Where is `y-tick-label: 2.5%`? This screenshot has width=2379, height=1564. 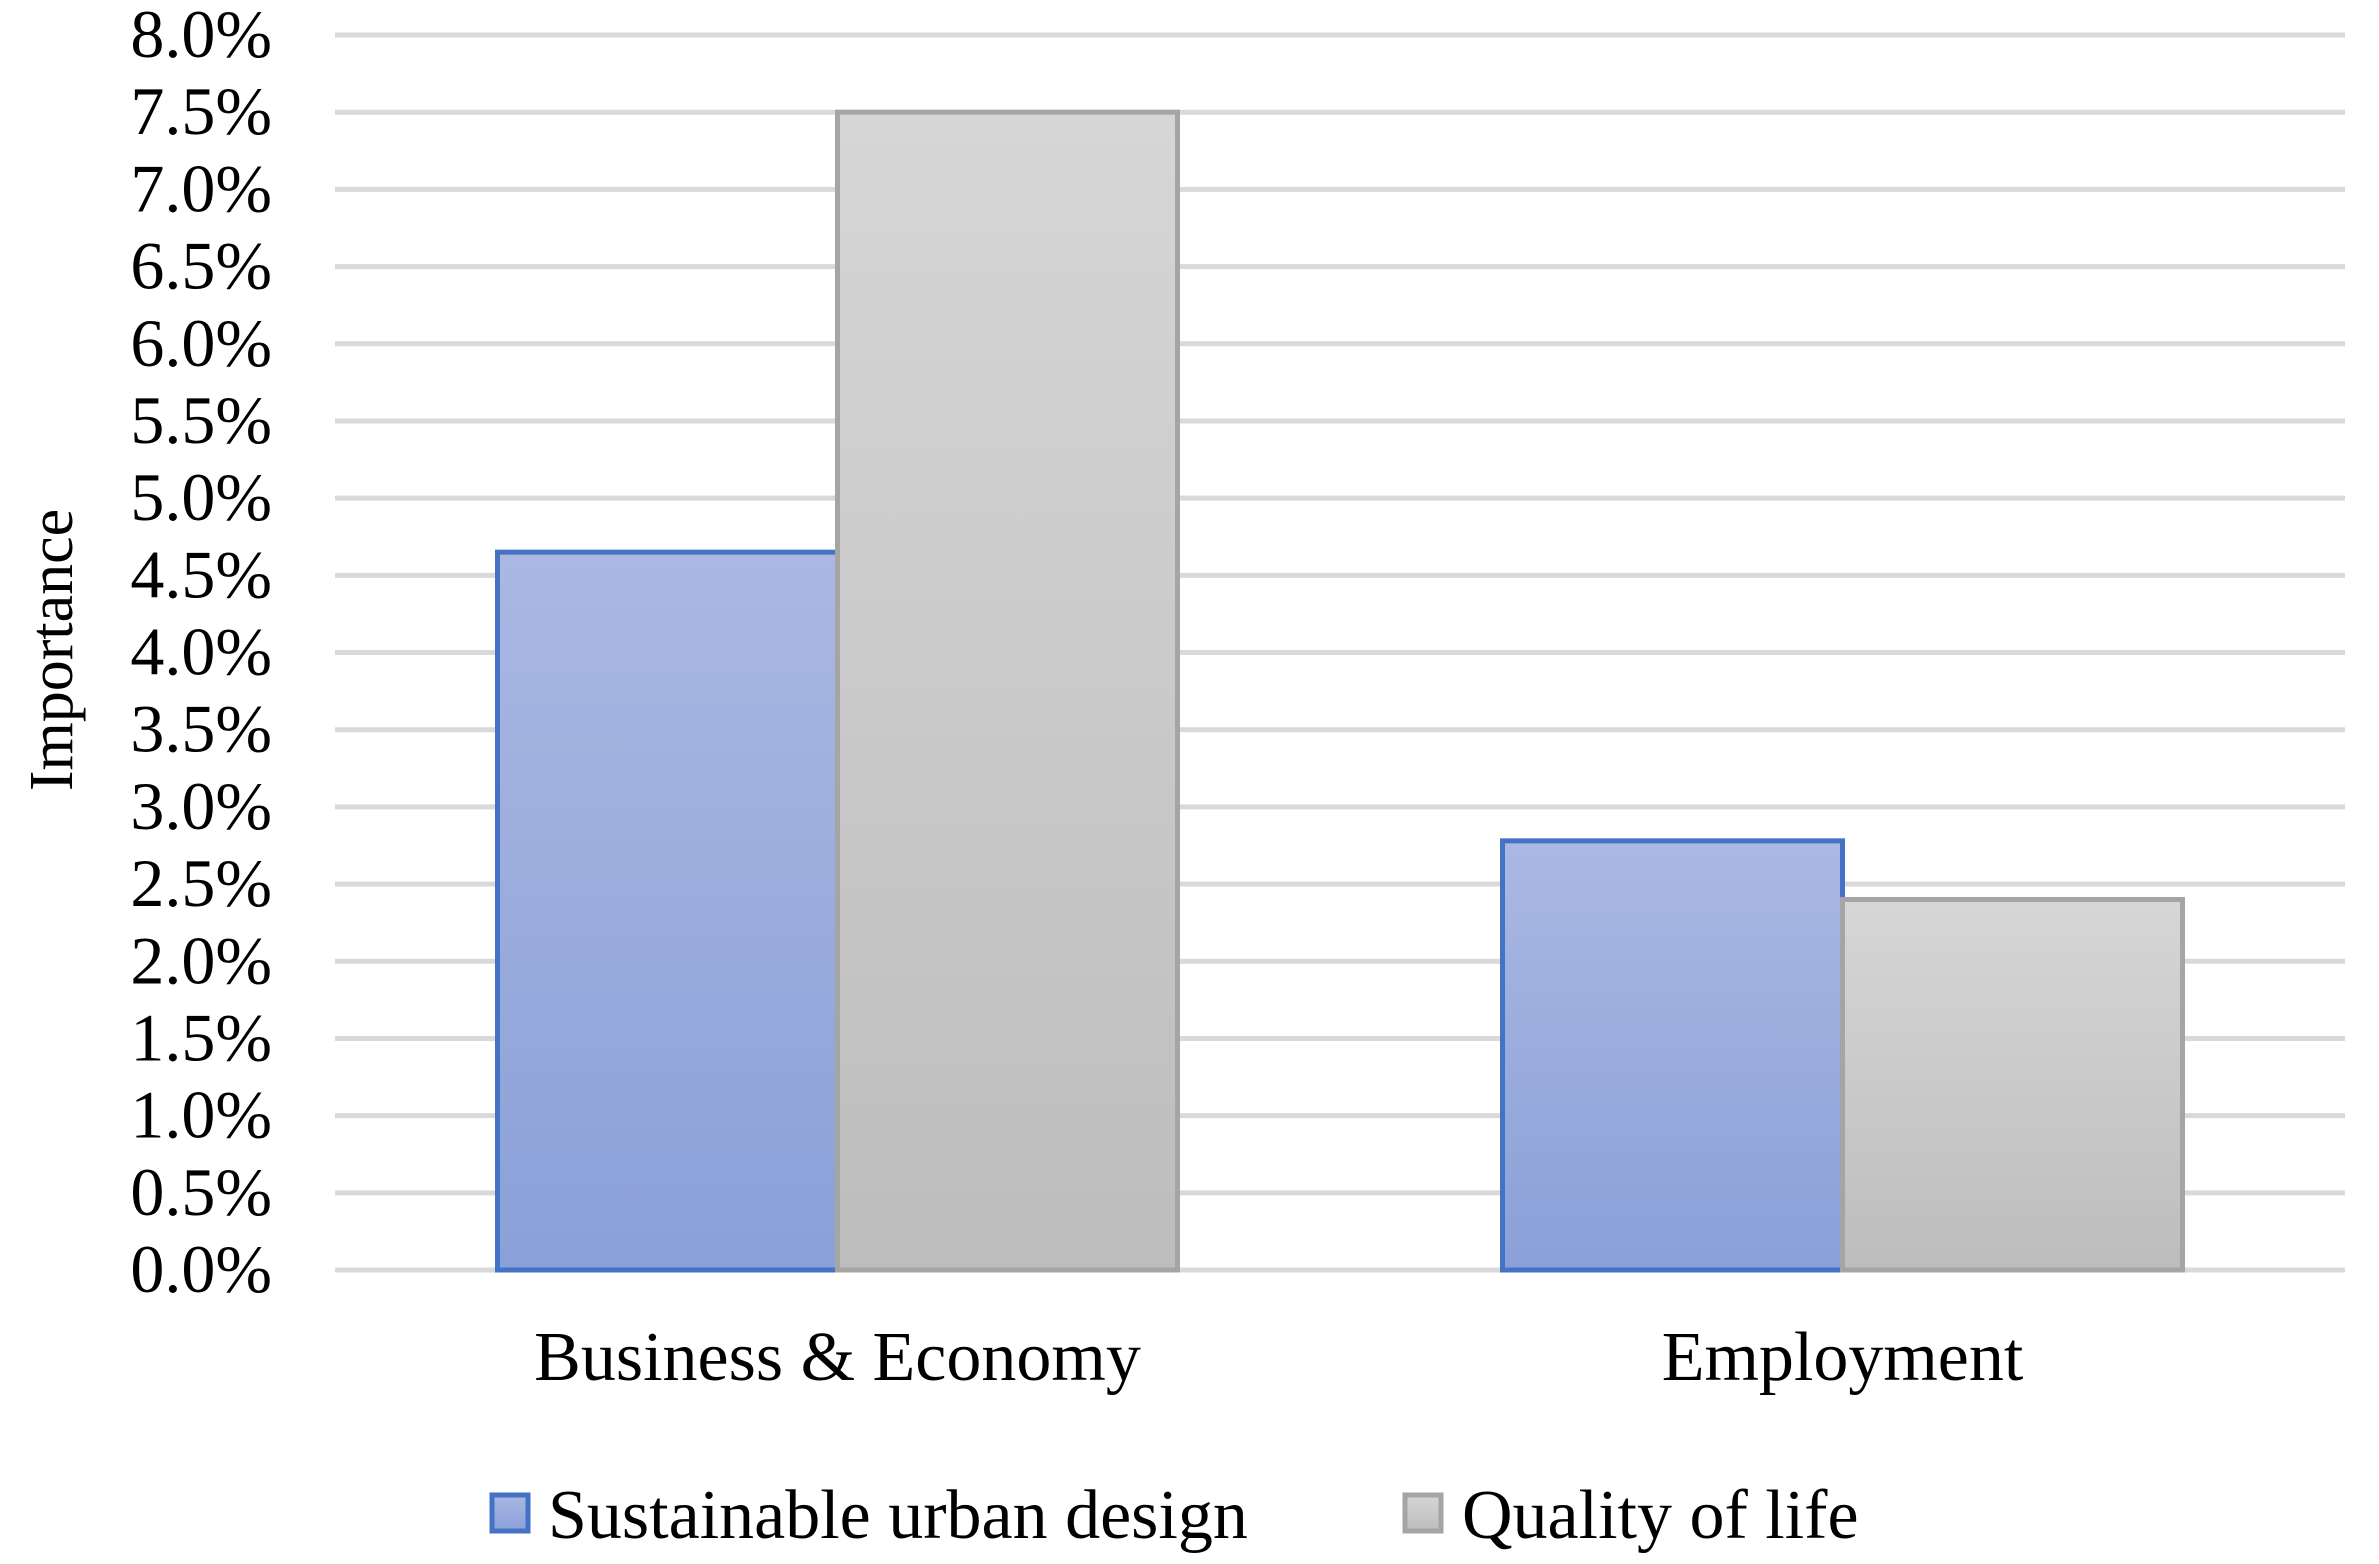 y-tick-label: 2.5% is located at coordinates (201, 883).